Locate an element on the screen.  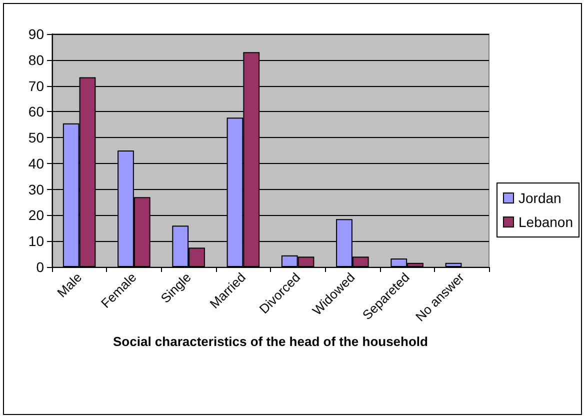
y-tick-label: 0 is located at coordinates (40, 267).